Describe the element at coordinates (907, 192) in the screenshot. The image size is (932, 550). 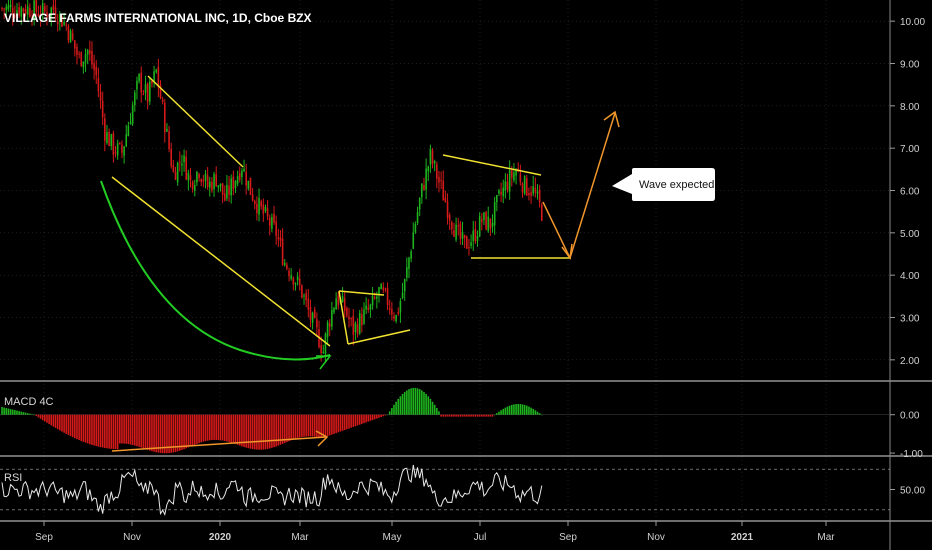
I see `price-axis: 10.00 9.00 8.00 7.00 6.00 5.00 4.00 3.00 2.00` at that location.